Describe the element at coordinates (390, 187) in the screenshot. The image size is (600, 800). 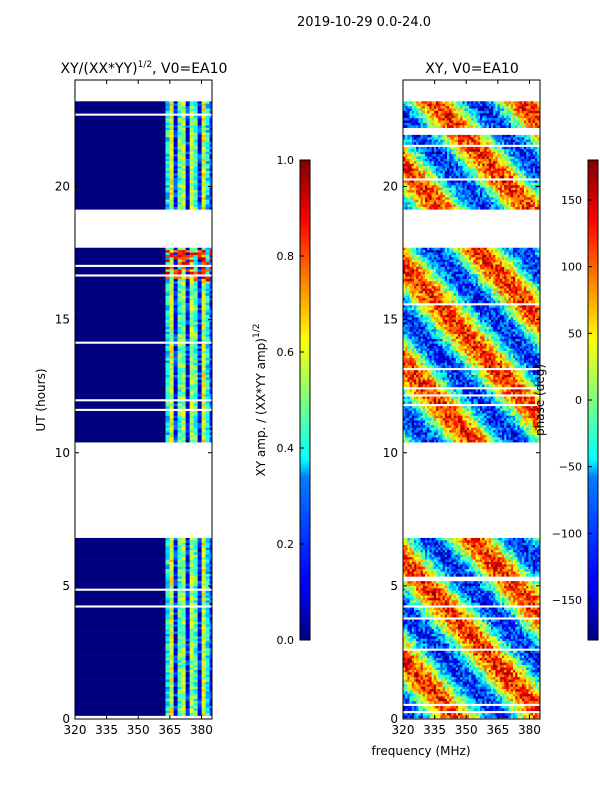
I see `panel2-ytick-label: 20` at that location.